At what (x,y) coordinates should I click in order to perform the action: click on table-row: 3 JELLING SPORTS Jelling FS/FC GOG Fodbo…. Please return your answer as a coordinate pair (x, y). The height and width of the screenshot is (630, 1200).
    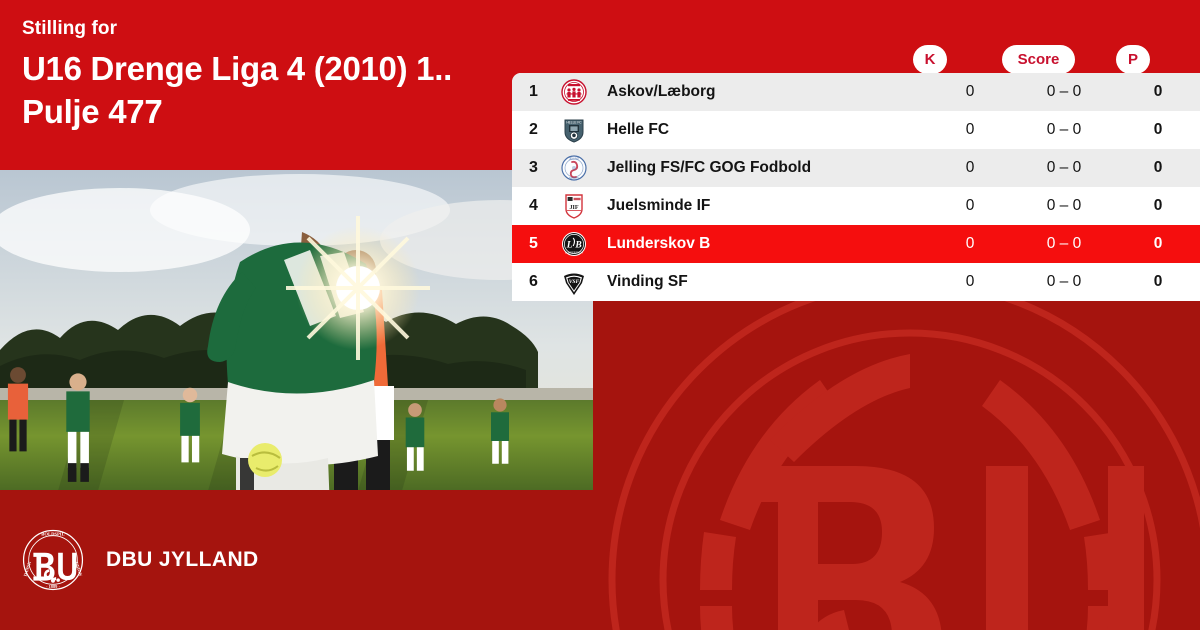
    Looking at the image, I should click on (856, 168).